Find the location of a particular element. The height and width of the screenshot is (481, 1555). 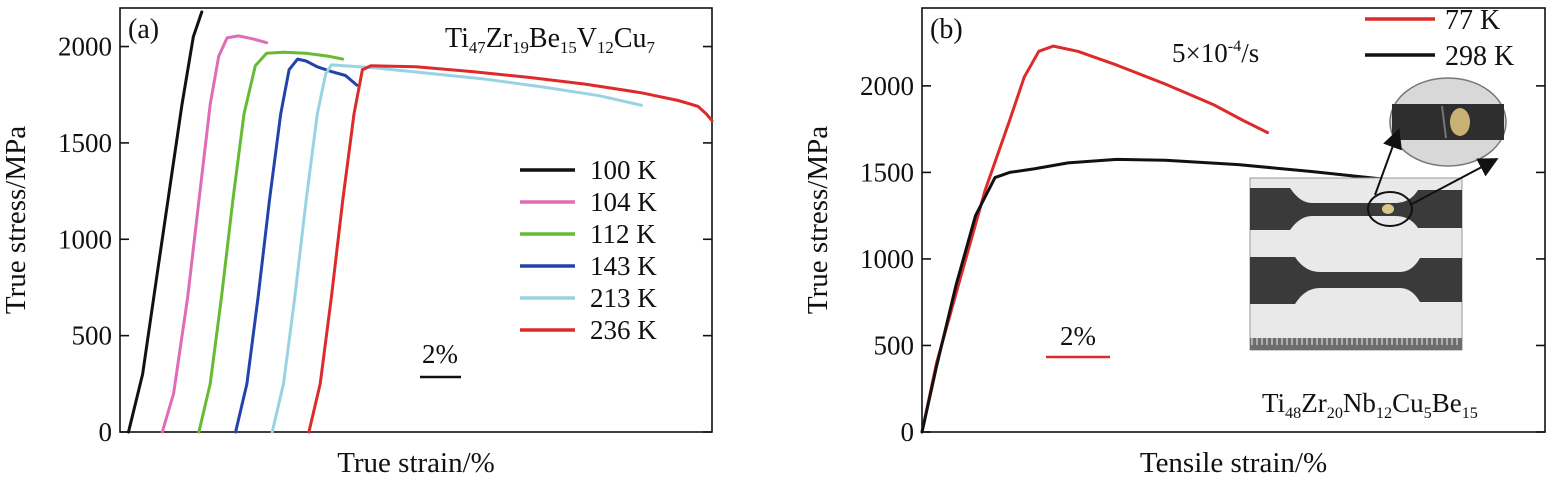

series-line-100k is located at coordinates (165, 222).